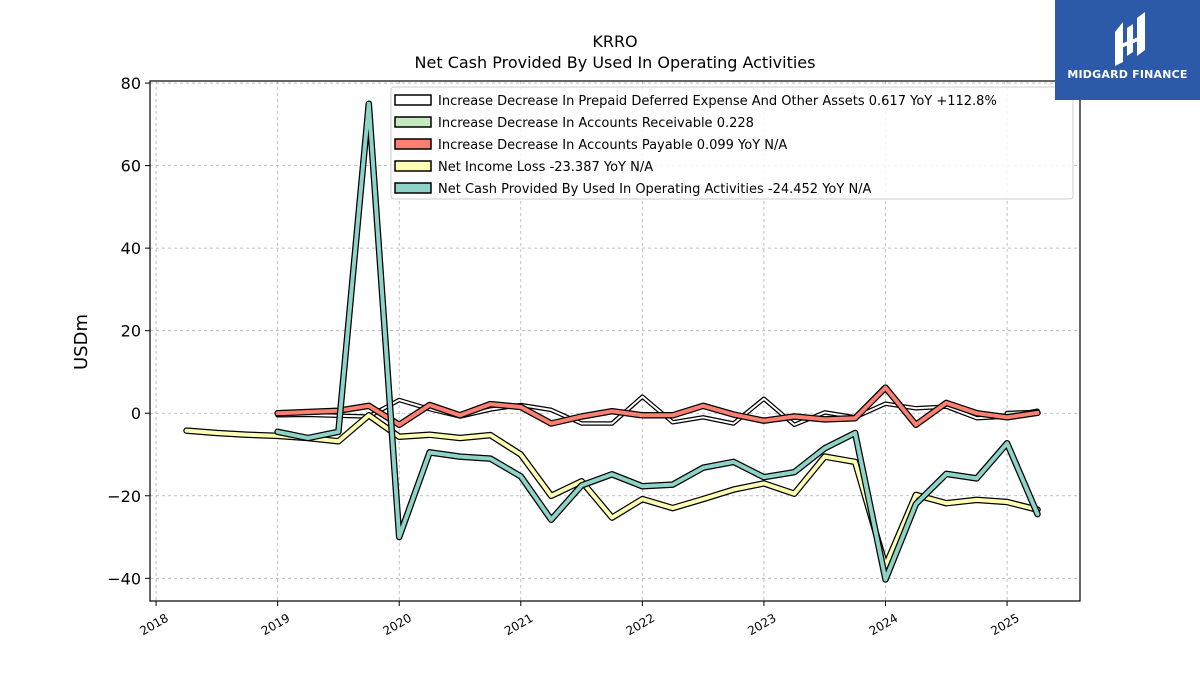 This screenshot has height=675, width=1200. I want to click on logo-text: MIDGARD FINANCE, so click(1127, 74).